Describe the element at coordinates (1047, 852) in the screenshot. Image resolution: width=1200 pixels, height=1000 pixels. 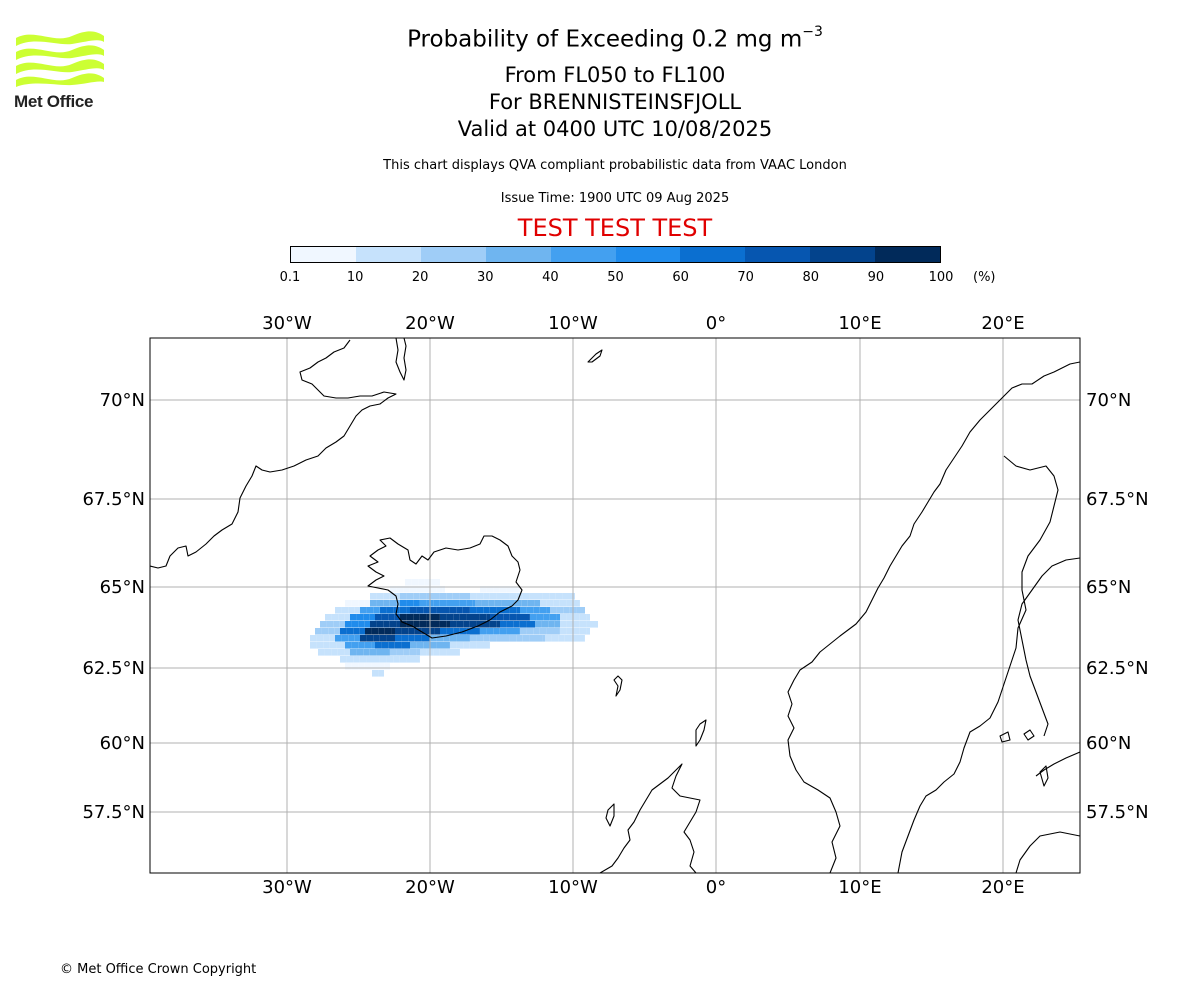
I see `coast-denmark` at that location.